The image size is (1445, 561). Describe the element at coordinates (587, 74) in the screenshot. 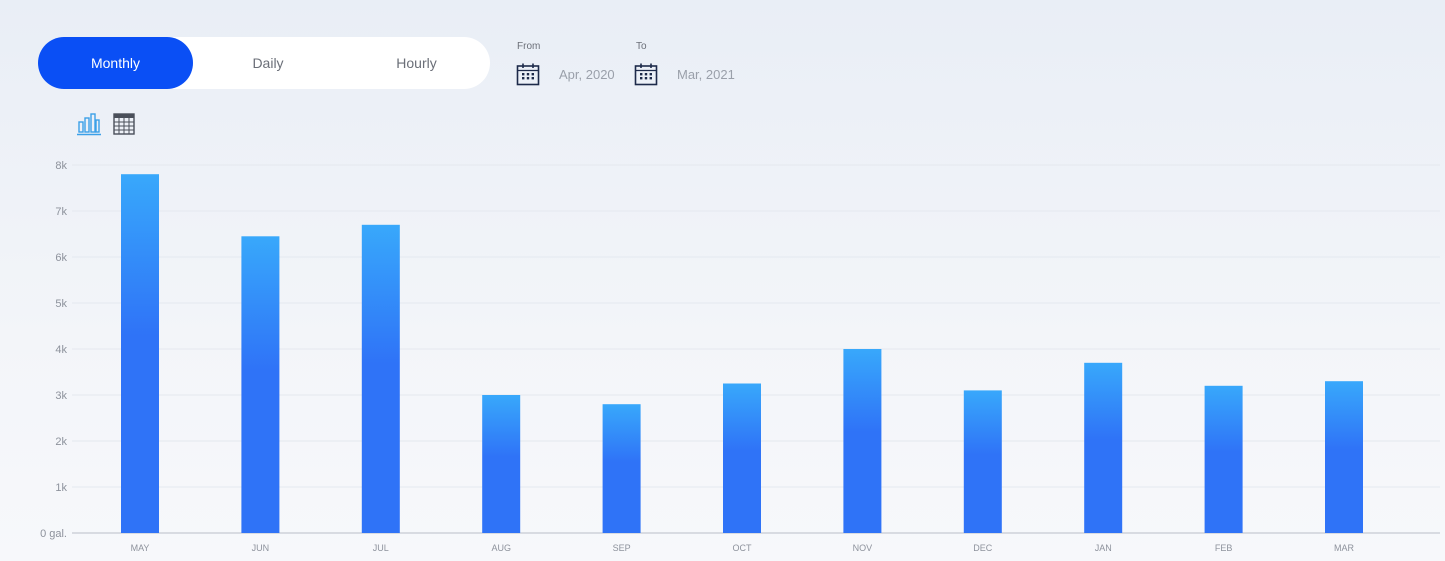

I see `from-date-value: Apr, 2020` at that location.